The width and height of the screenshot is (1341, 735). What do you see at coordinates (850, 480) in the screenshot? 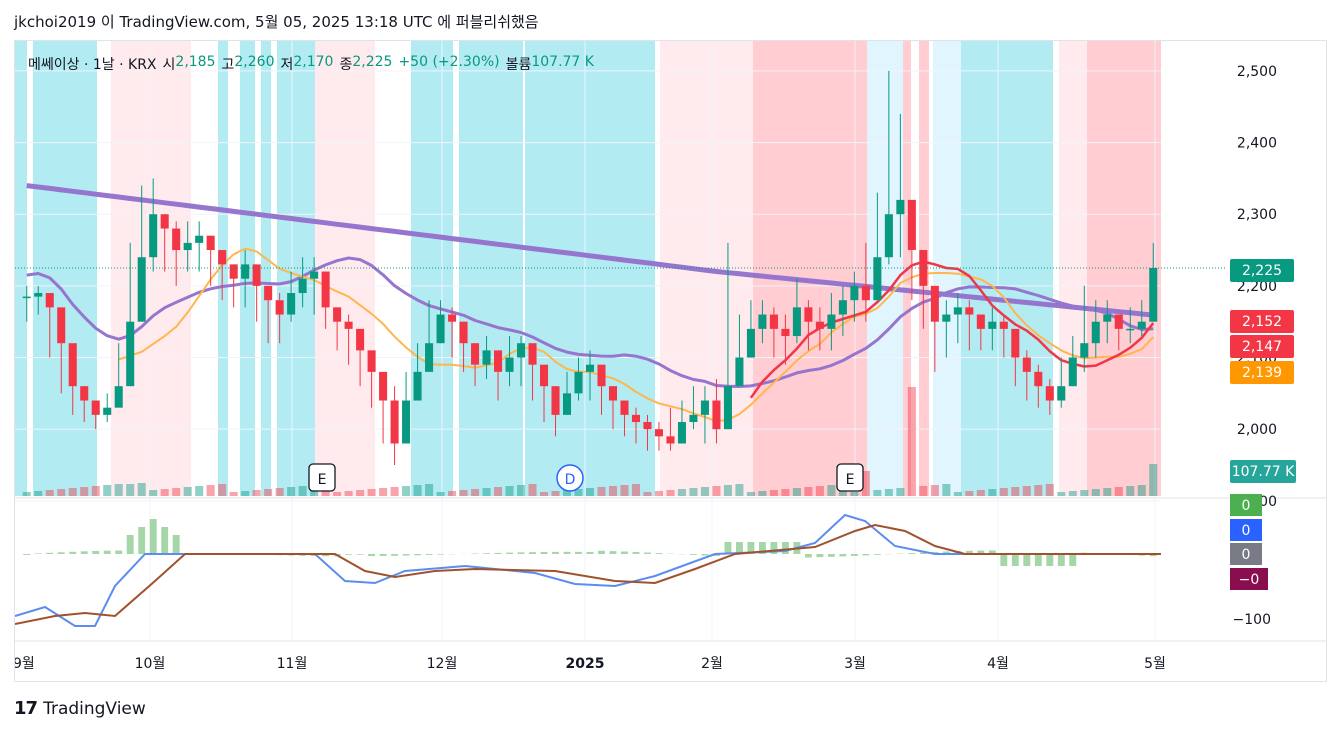
I see `event-label: E` at bounding box center [850, 480].